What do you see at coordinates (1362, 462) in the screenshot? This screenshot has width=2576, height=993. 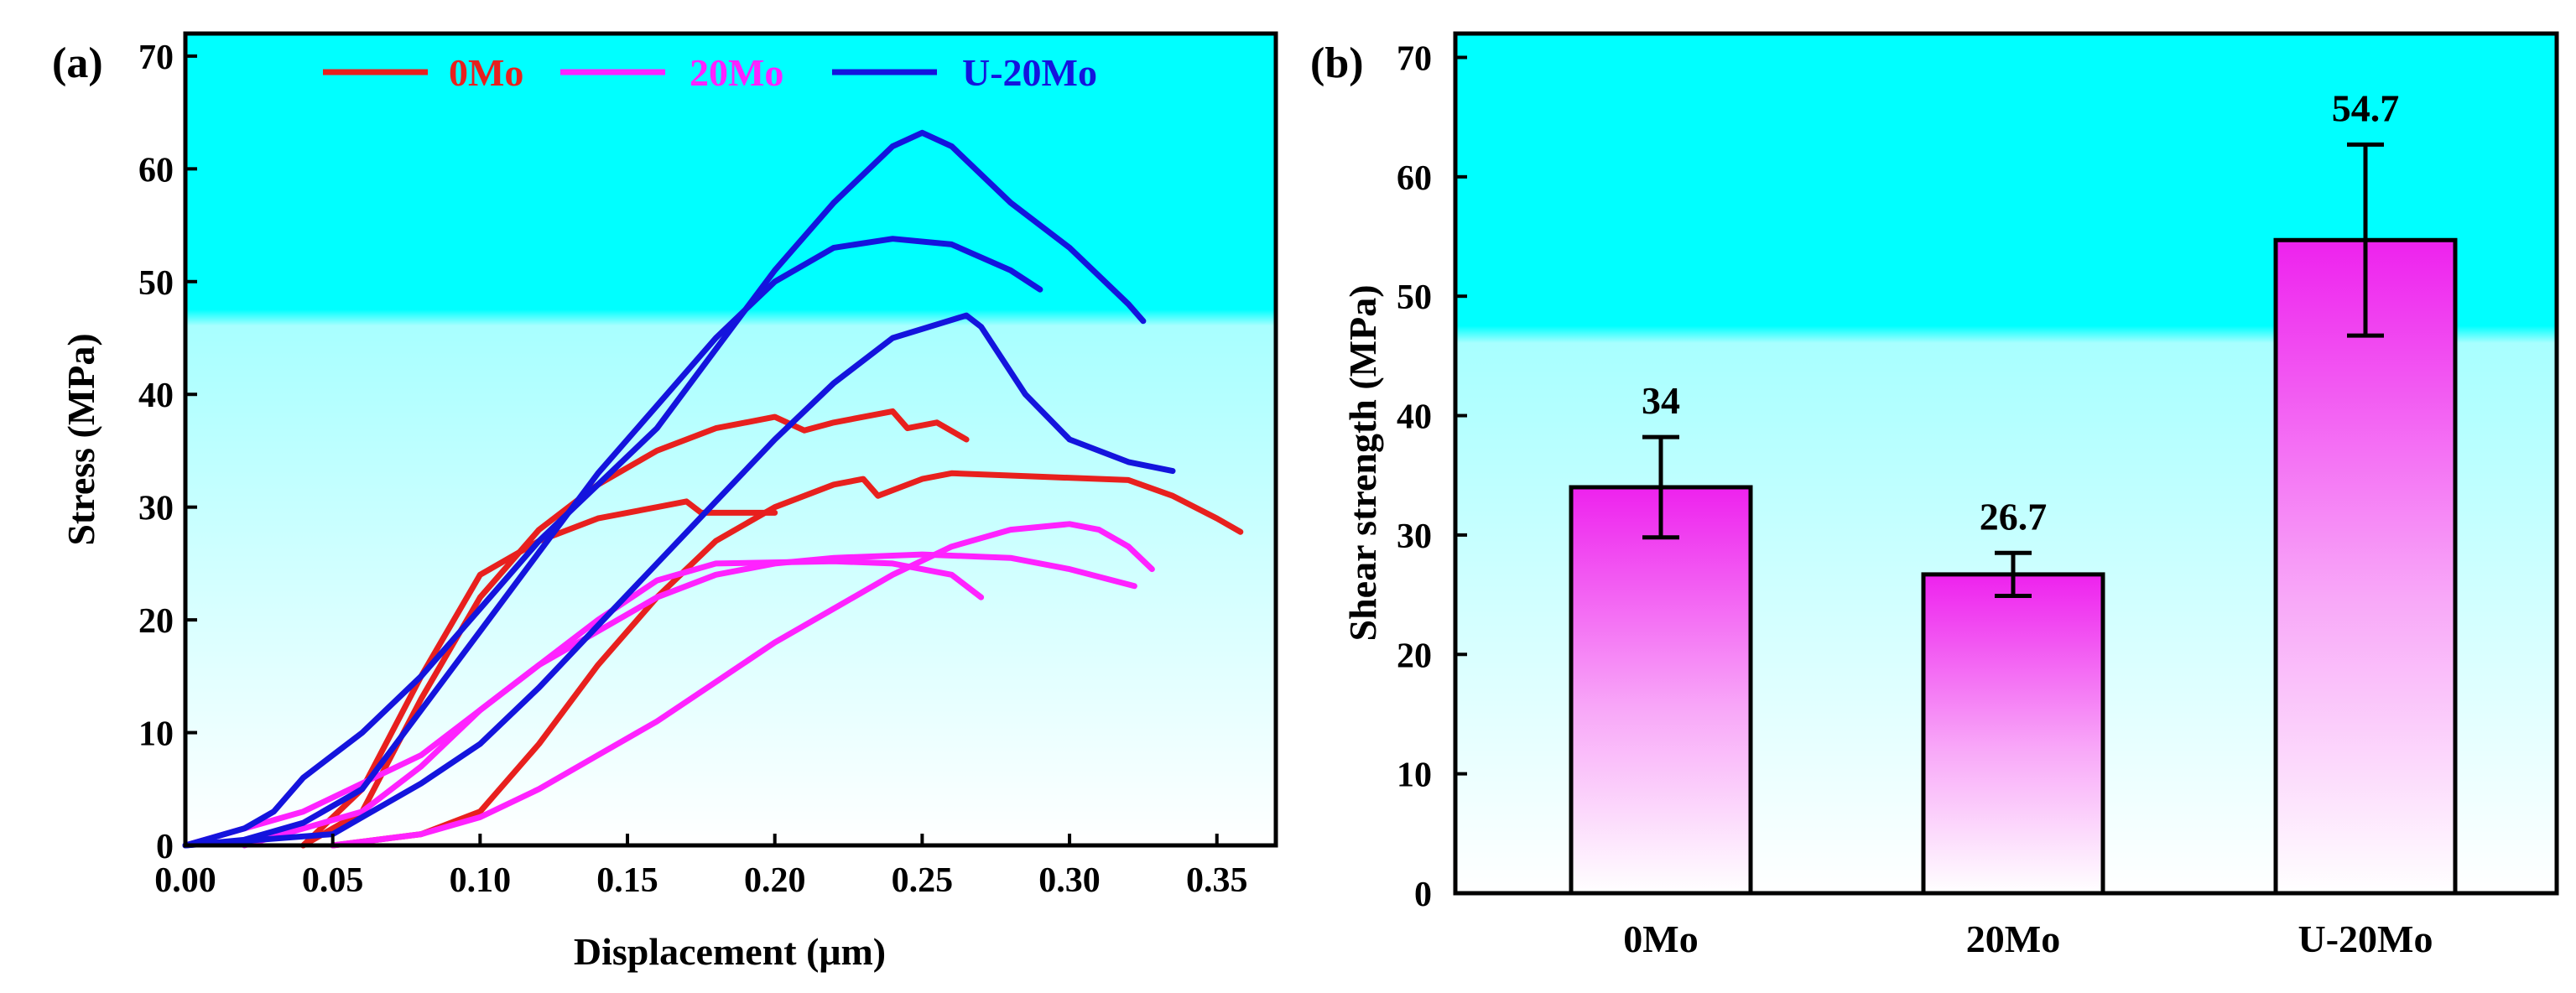 I see `panel-b-y-axis-title: Shear strength (MPa)` at bounding box center [1362, 462].